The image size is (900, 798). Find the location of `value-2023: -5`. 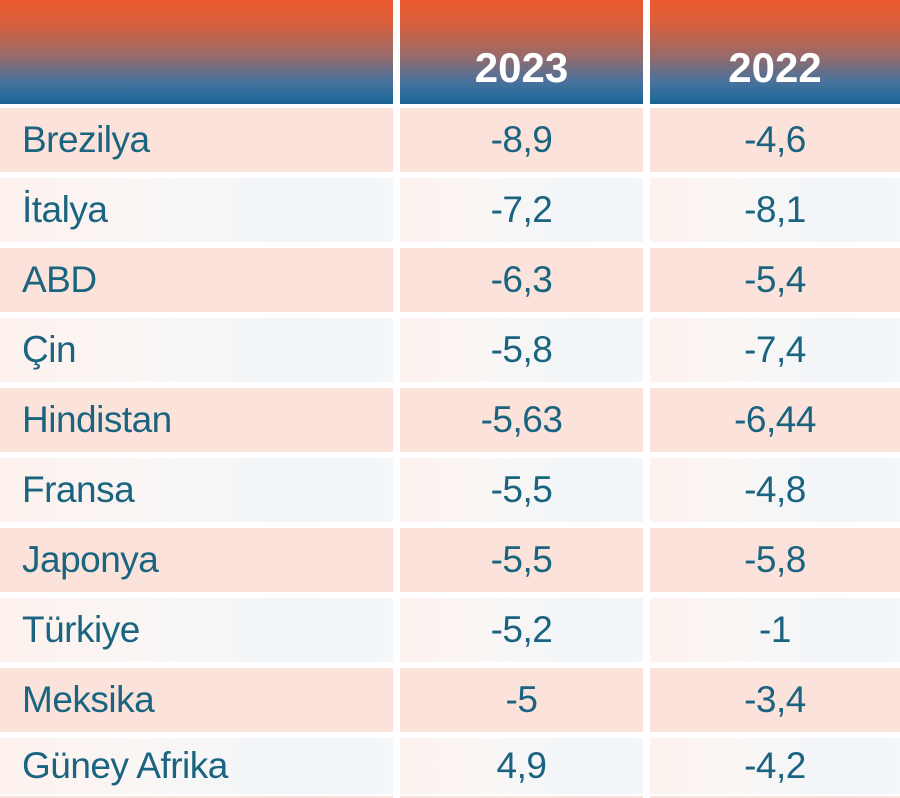

value-2023: -5 is located at coordinates (521, 700).